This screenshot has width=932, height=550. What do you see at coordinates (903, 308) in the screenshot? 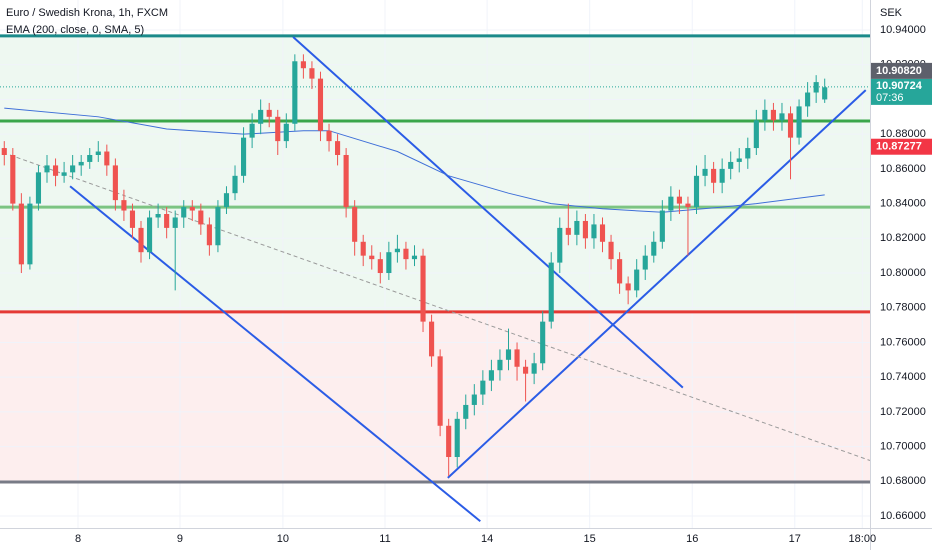
I see `y-tick-label: 10.78000` at bounding box center [903, 308].